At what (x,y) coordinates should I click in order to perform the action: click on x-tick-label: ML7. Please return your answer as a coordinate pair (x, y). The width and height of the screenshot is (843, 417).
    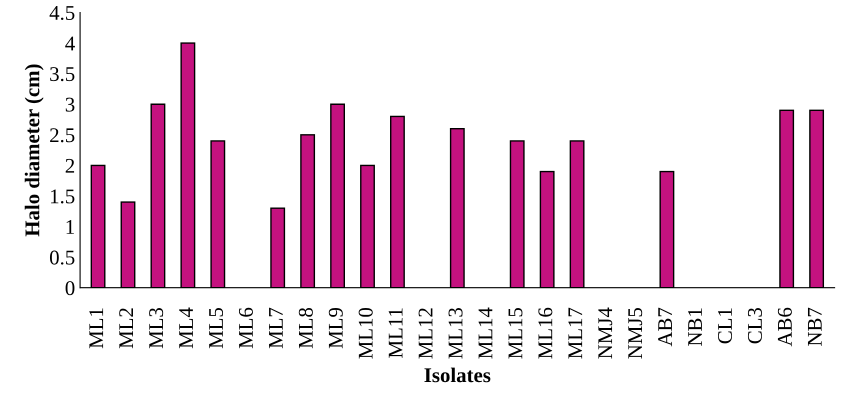
    Looking at the image, I should click on (276, 328).